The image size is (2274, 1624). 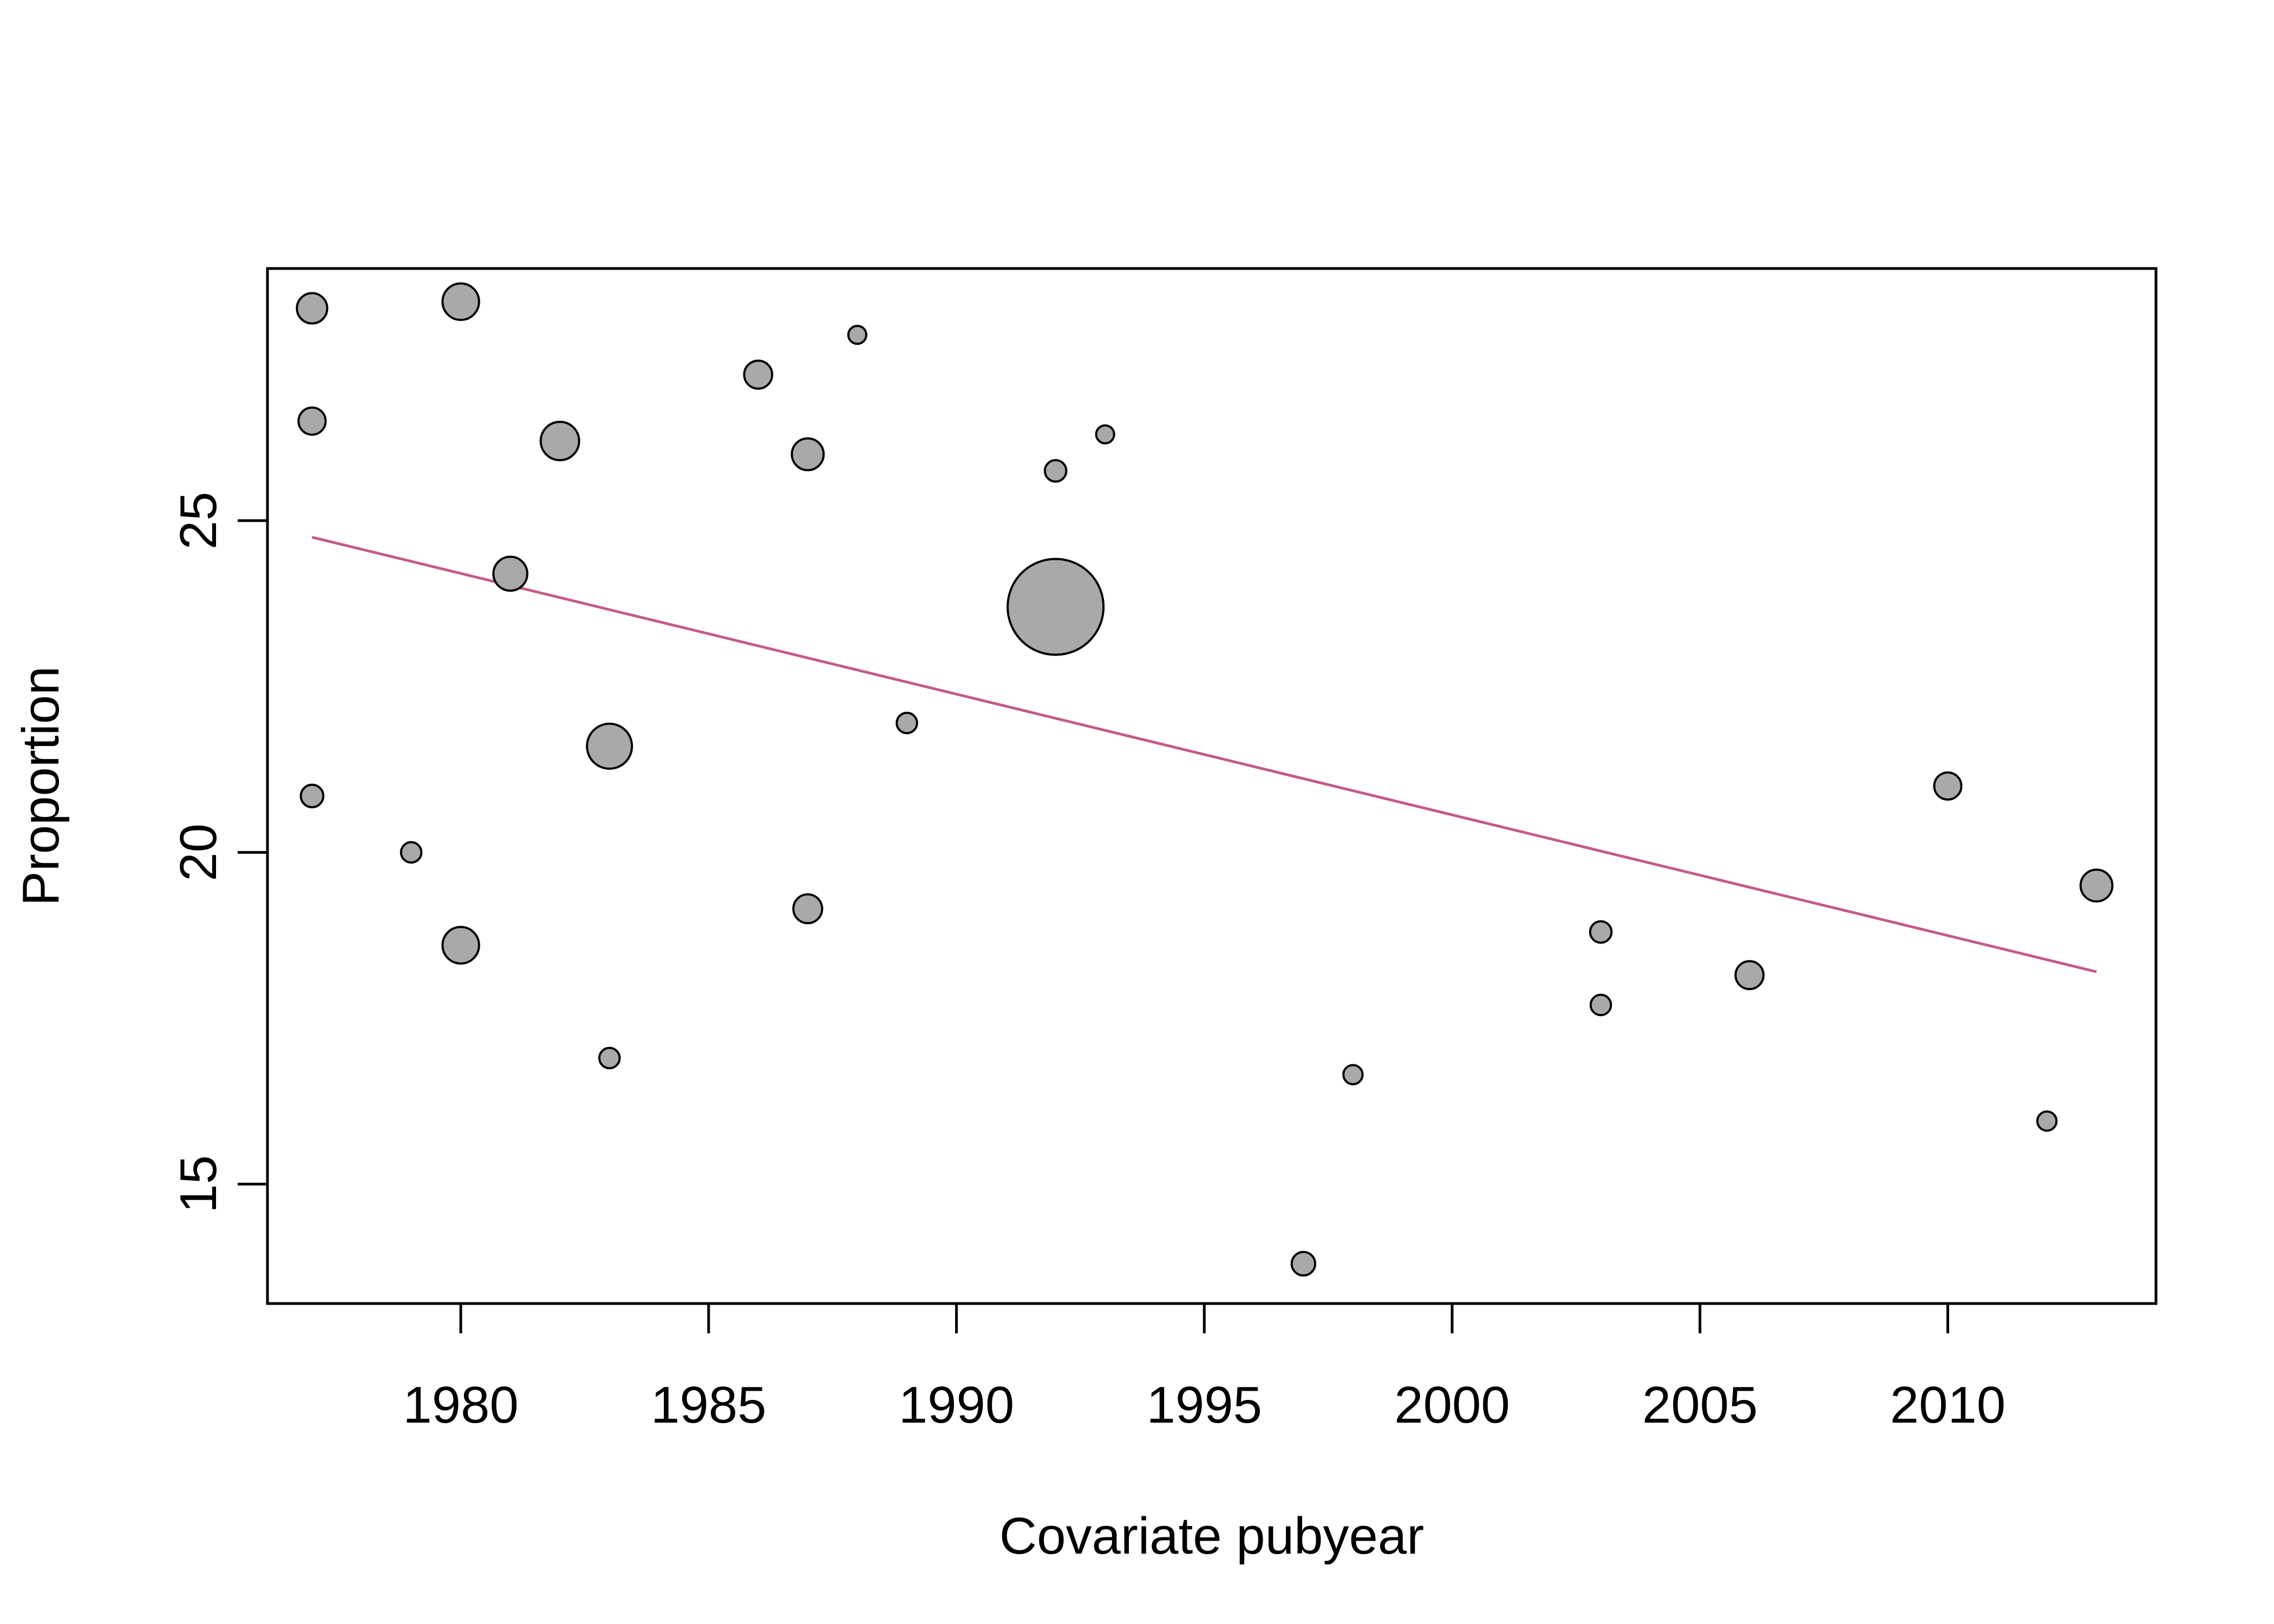 I want to click on x-tick-label: 1980, so click(x=461, y=1405).